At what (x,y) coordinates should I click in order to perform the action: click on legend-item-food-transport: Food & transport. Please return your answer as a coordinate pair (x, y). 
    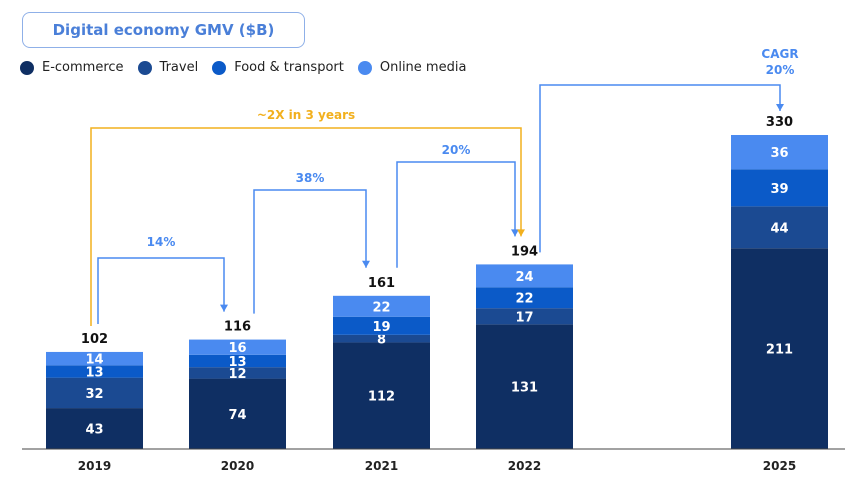
    Looking at the image, I should click on (278, 67).